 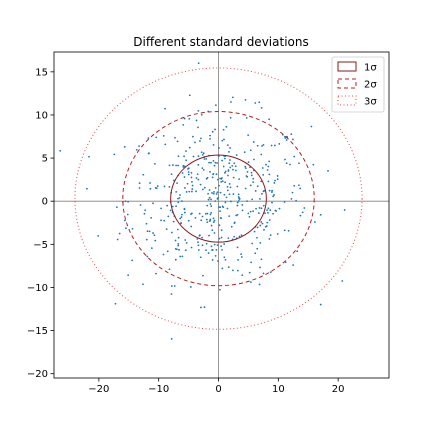 What do you see at coordinates (41, 72) in the screenshot?
I see `y-tick-label: 15` at bounding box center [41, 72].